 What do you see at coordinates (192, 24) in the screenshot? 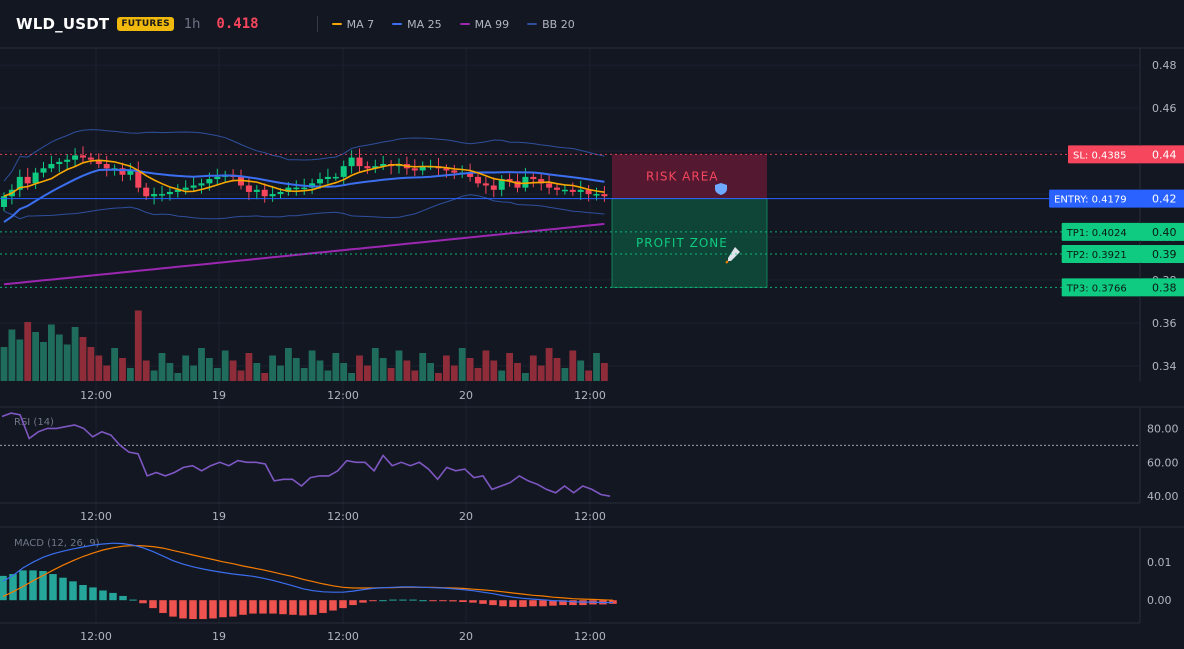
I see `interval-selector: 1h` at bounding box center [192, 24].